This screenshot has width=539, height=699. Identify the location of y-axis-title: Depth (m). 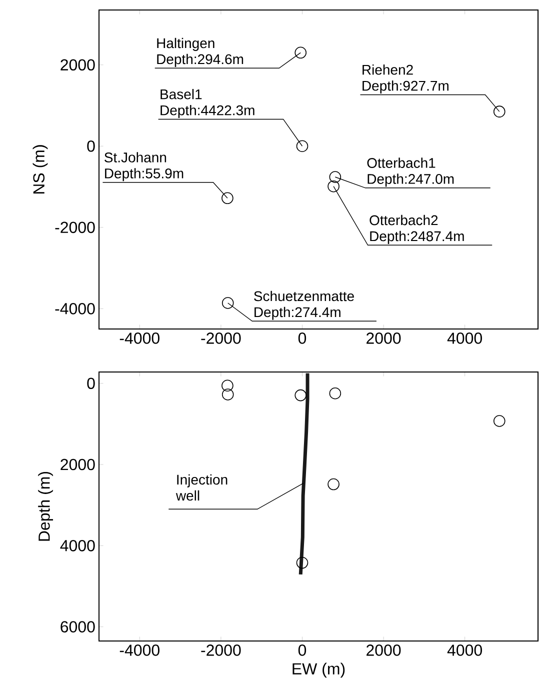
(46, 506).